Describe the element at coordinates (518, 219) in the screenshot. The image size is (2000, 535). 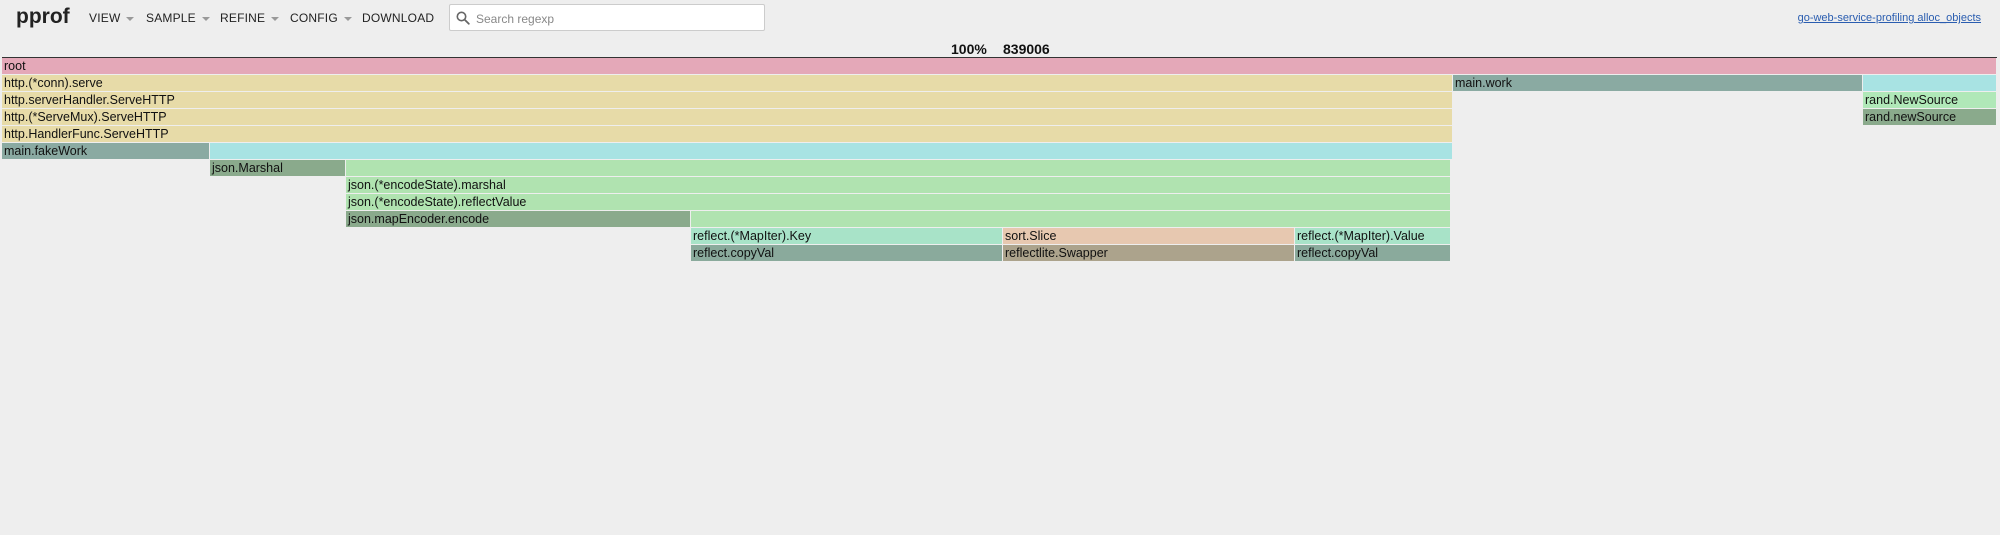
I see `frame-json-mapencoder-encode: json.mapEncoder.encode` at that location.